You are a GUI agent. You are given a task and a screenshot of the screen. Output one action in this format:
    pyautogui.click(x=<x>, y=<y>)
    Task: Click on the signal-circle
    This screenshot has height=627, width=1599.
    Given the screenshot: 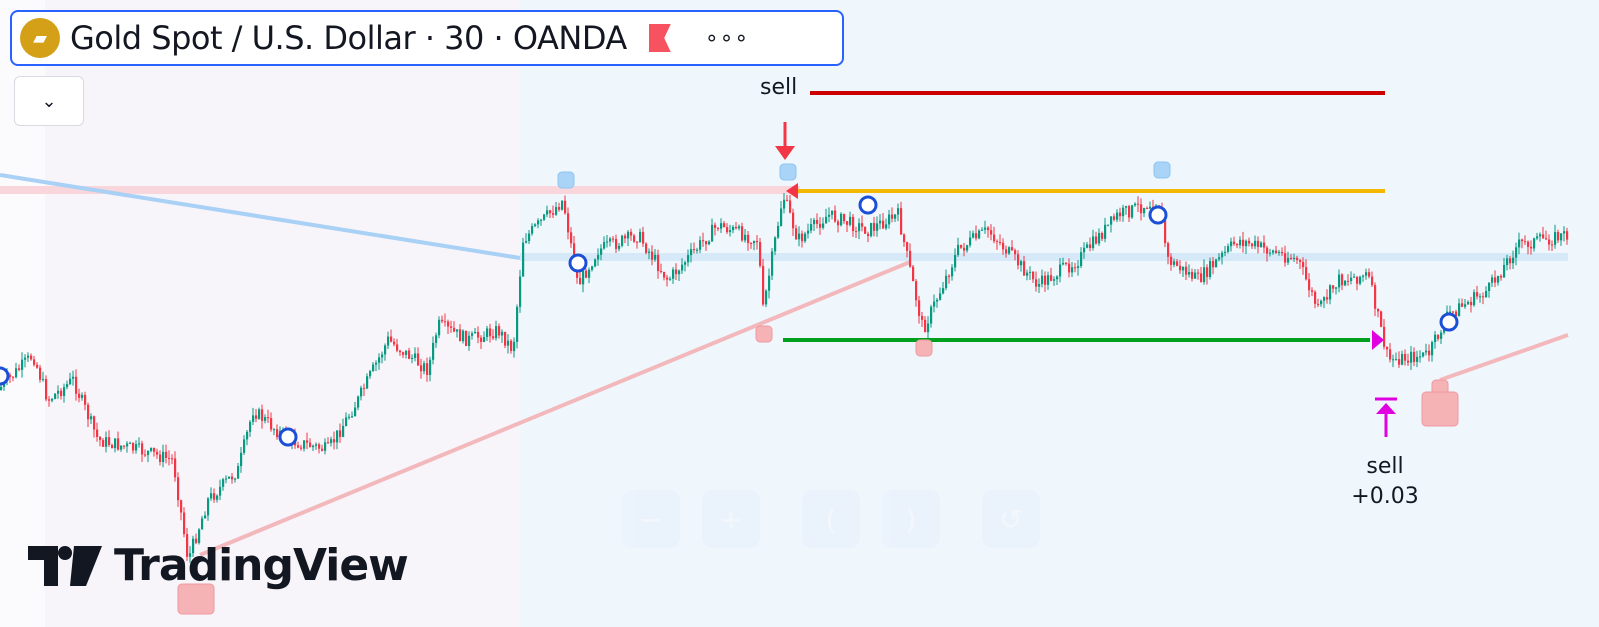 What is the action you would take?
    pyautogui.click(x=1158, y=215)
    